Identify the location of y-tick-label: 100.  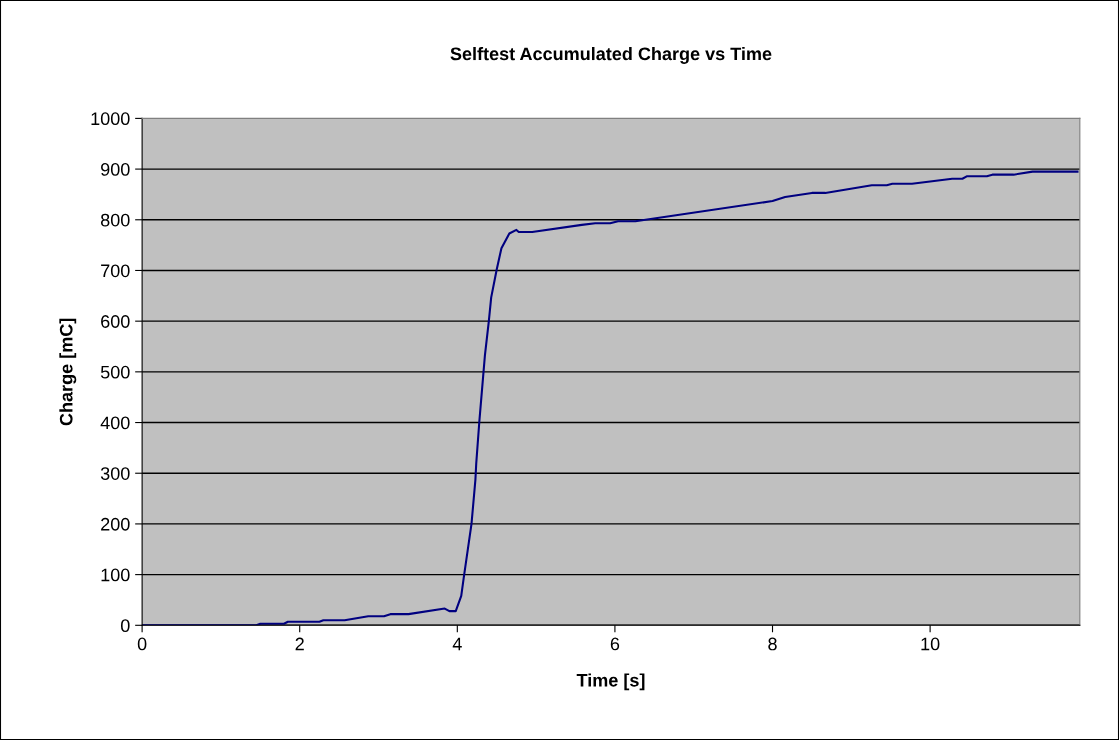
(115, 575).